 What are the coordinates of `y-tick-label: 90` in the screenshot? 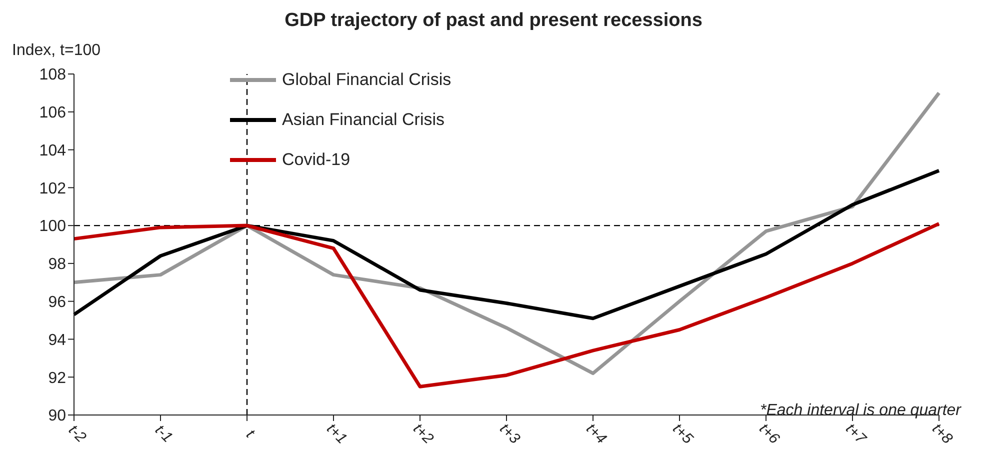 It's located at (57, 416).